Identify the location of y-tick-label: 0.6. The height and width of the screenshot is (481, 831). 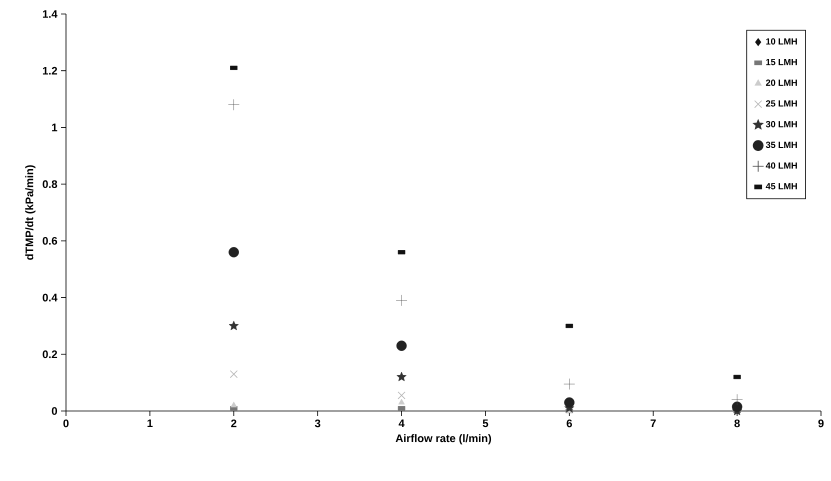
(50, 240).